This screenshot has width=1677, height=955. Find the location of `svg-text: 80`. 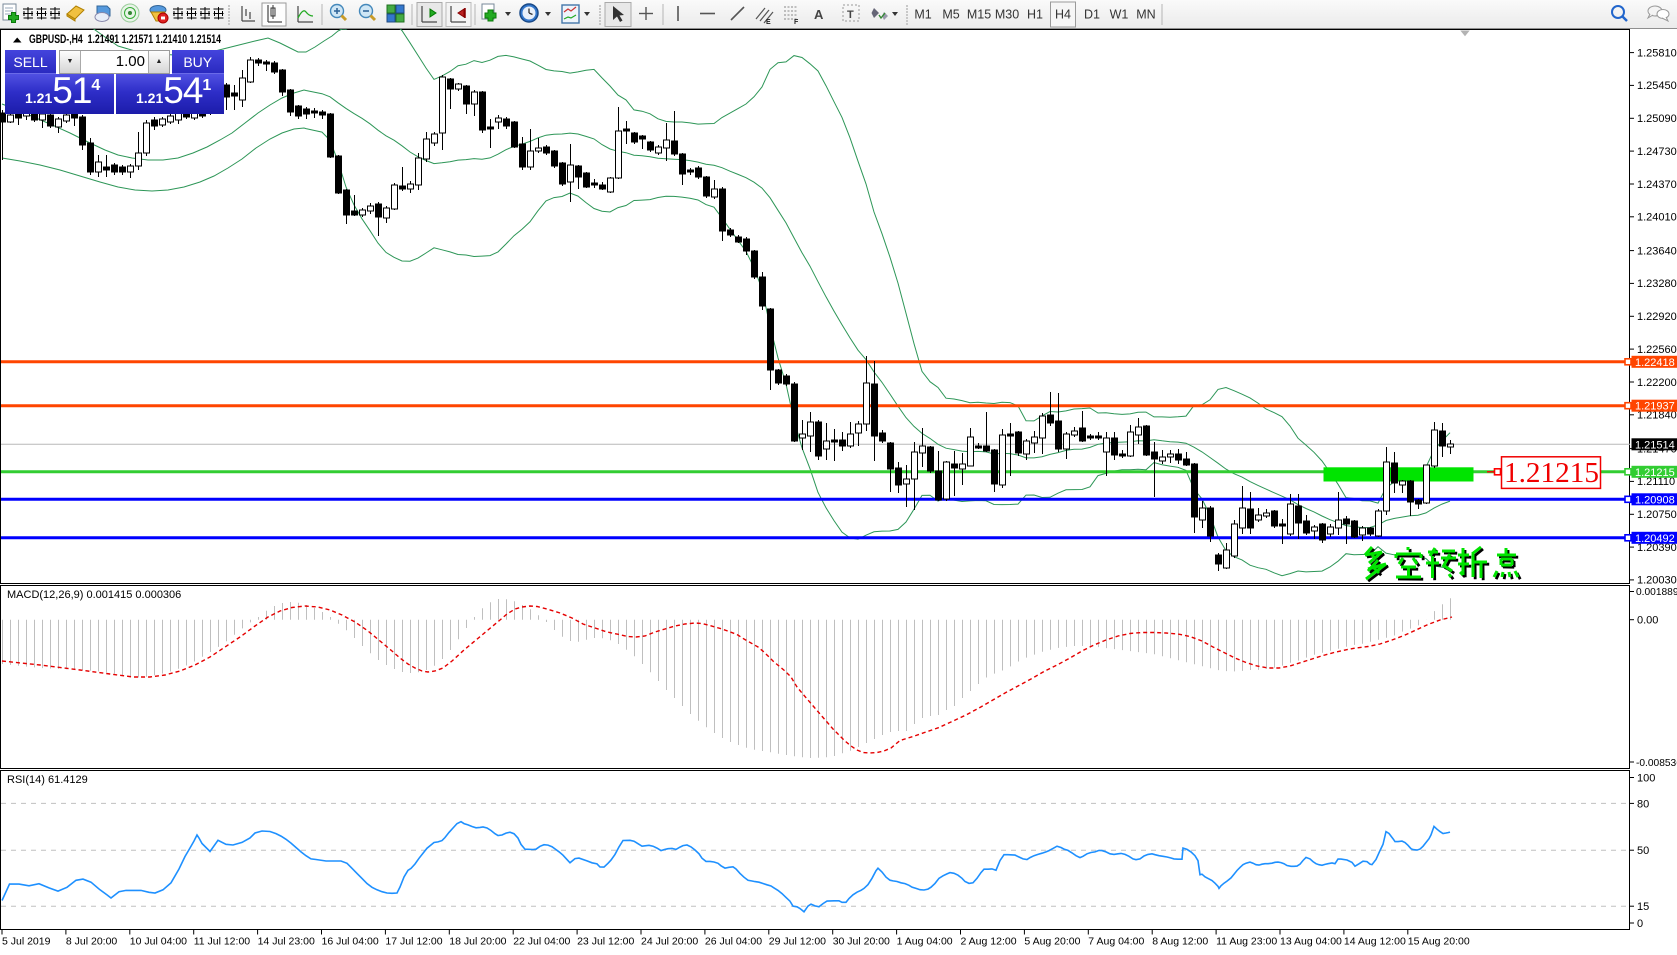

svg-text: 80 is located at coordinates (1643, 804).